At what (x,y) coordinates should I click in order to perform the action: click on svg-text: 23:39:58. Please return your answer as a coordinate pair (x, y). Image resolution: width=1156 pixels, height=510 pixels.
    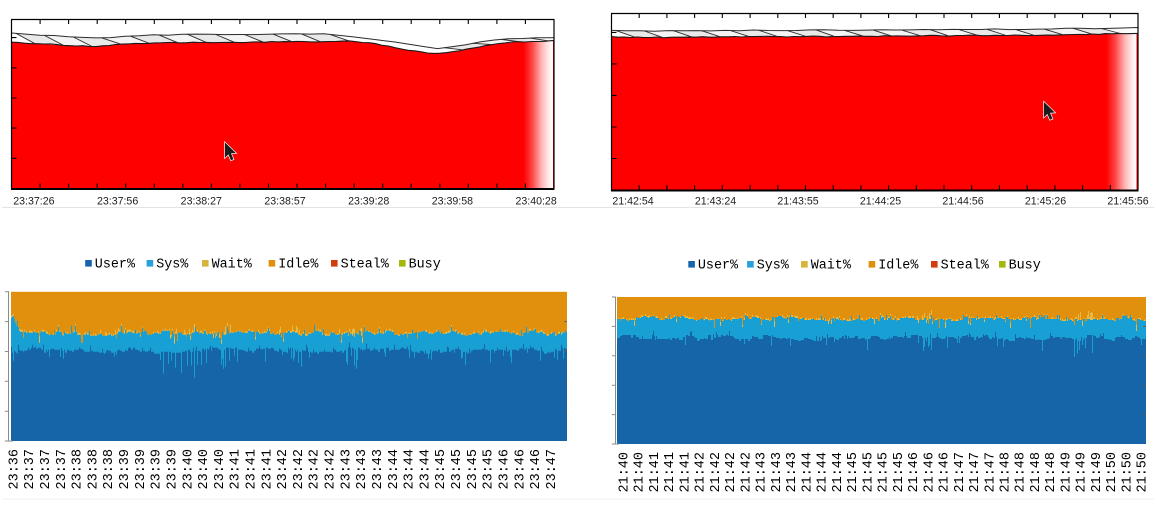
    Looking at the image, I should click on (452, 202).